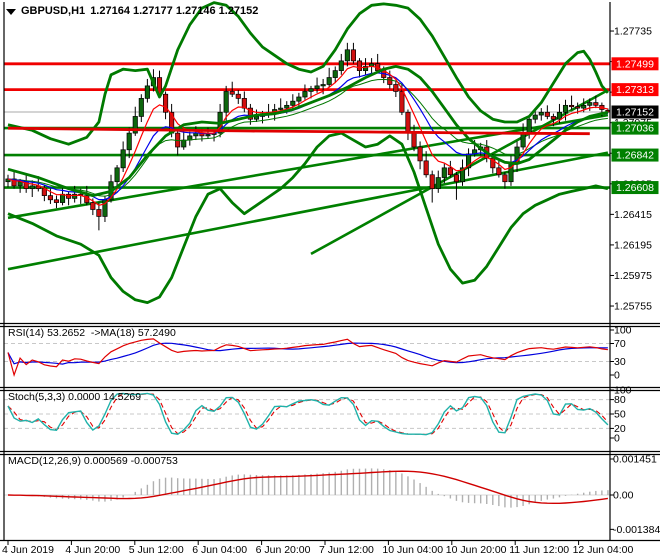 The height and width of the screenshot is (560, 660). Describe the element at coordinates (603, 550) in the screenshot. I see `time-tick-label: 12 Jun 04:00` at that location.